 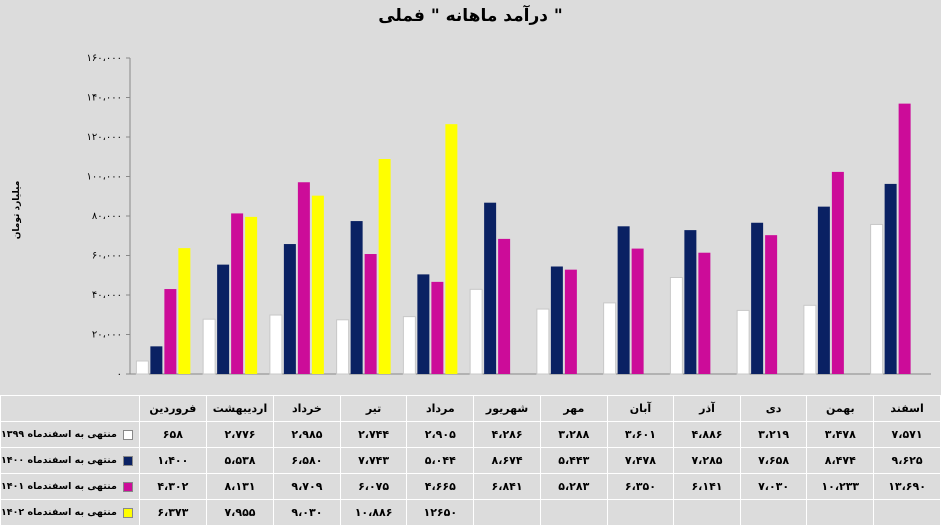 What do you see at coordinates (574, 434) in the screenshot?
I see `data-label: ۳،۲۸۸` at bounding box center [574, 434].